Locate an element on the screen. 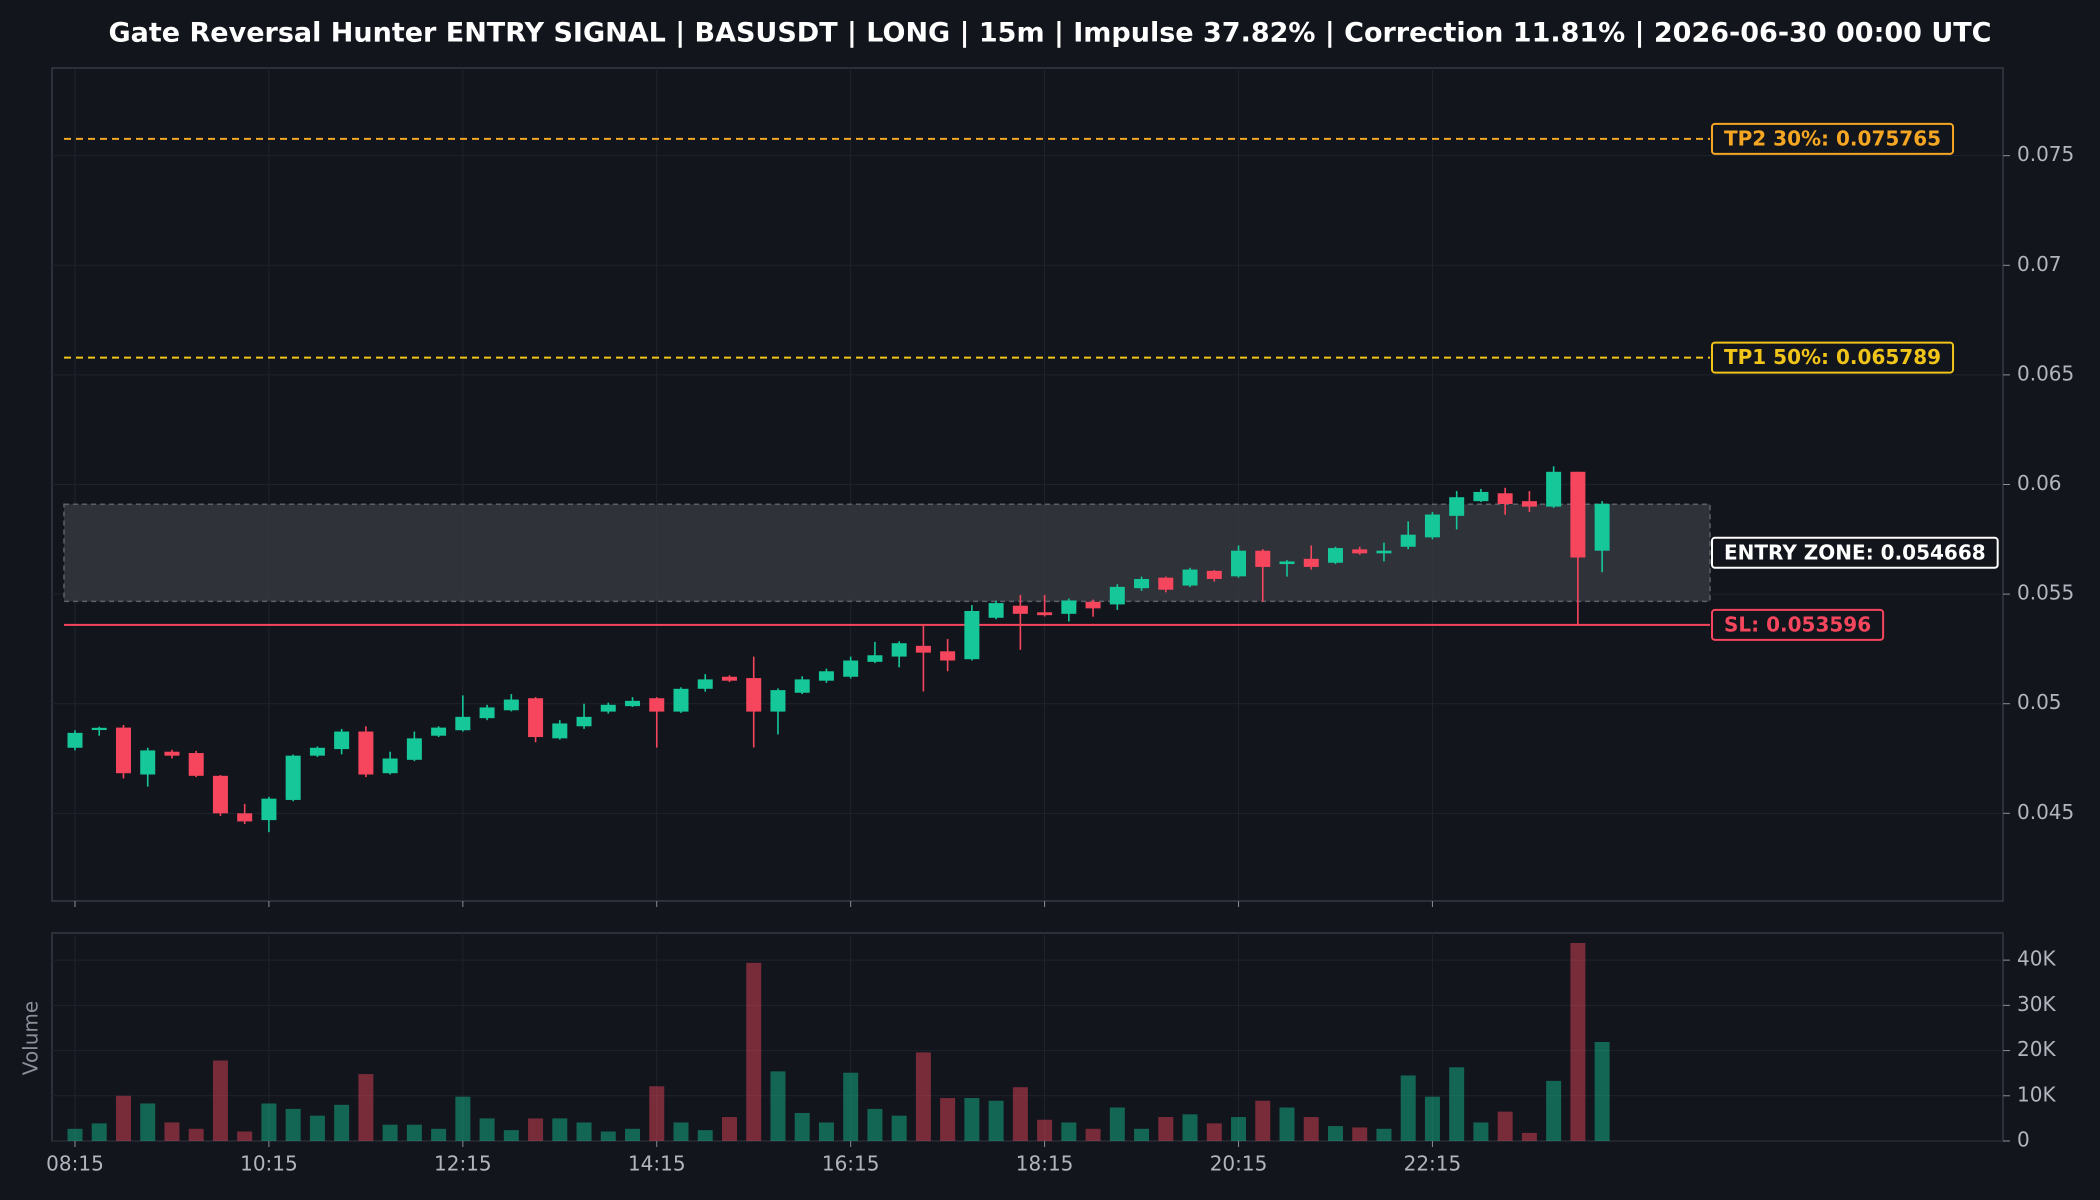  x-tick-label: 16:15 is located at coordinates (851, 1164).